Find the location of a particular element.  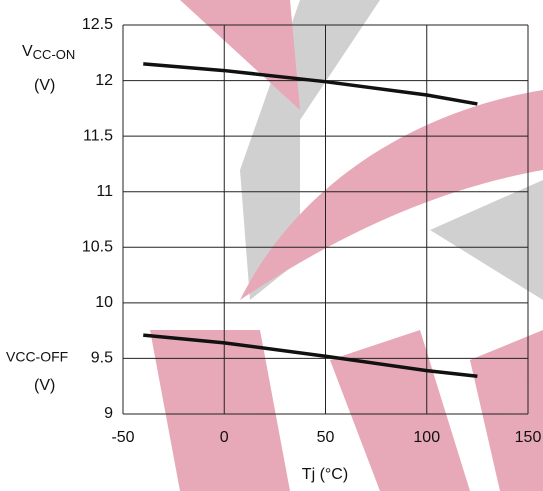

y-tick-label: 12.5 is located at coordinates (97, 24).